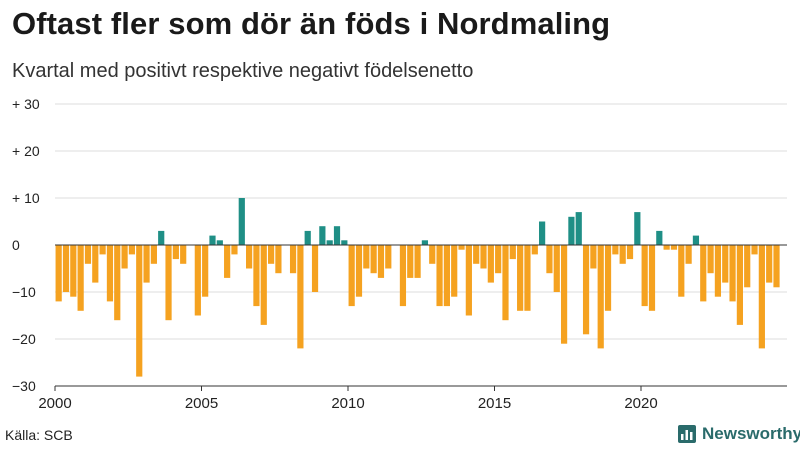 Image resolution: width=800 pixels, height=450 pixels. I want to click on newsworthy-logo-icon, so click(687, 434).